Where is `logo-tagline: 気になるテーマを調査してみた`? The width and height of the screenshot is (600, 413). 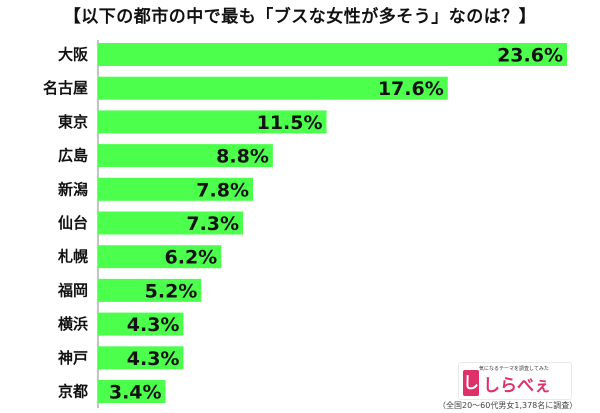 logo-tagline: 気になるテーマを調査してみた is located at coordinates (514, 369).